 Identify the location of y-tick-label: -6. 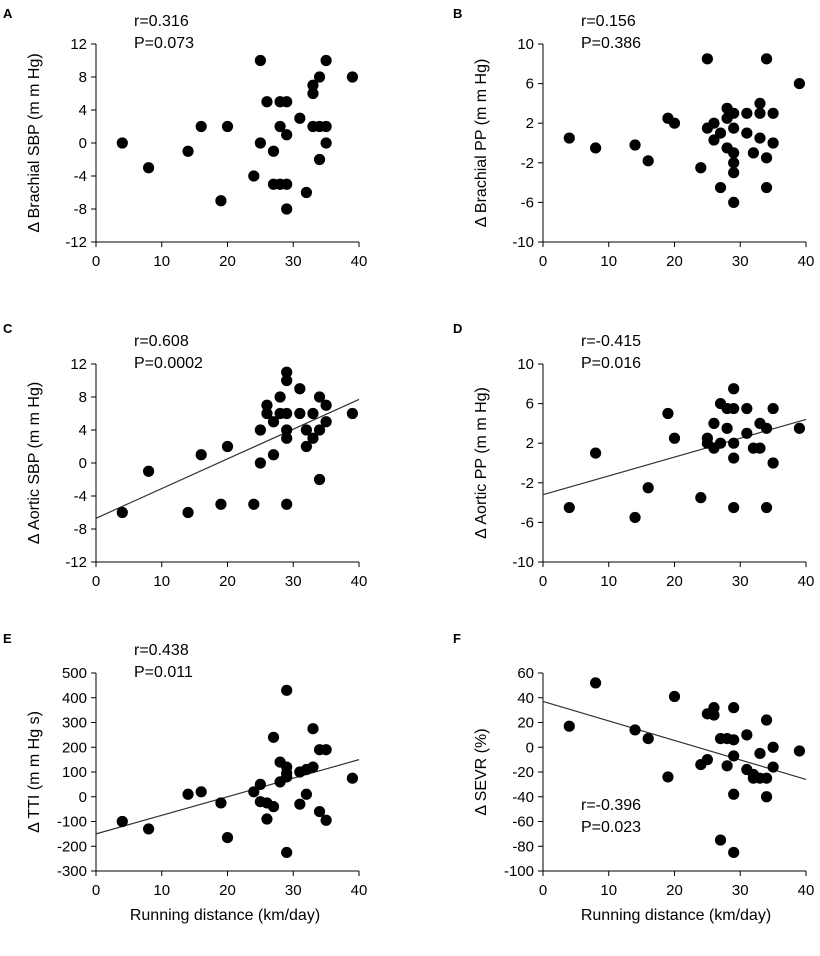
(527, 202).